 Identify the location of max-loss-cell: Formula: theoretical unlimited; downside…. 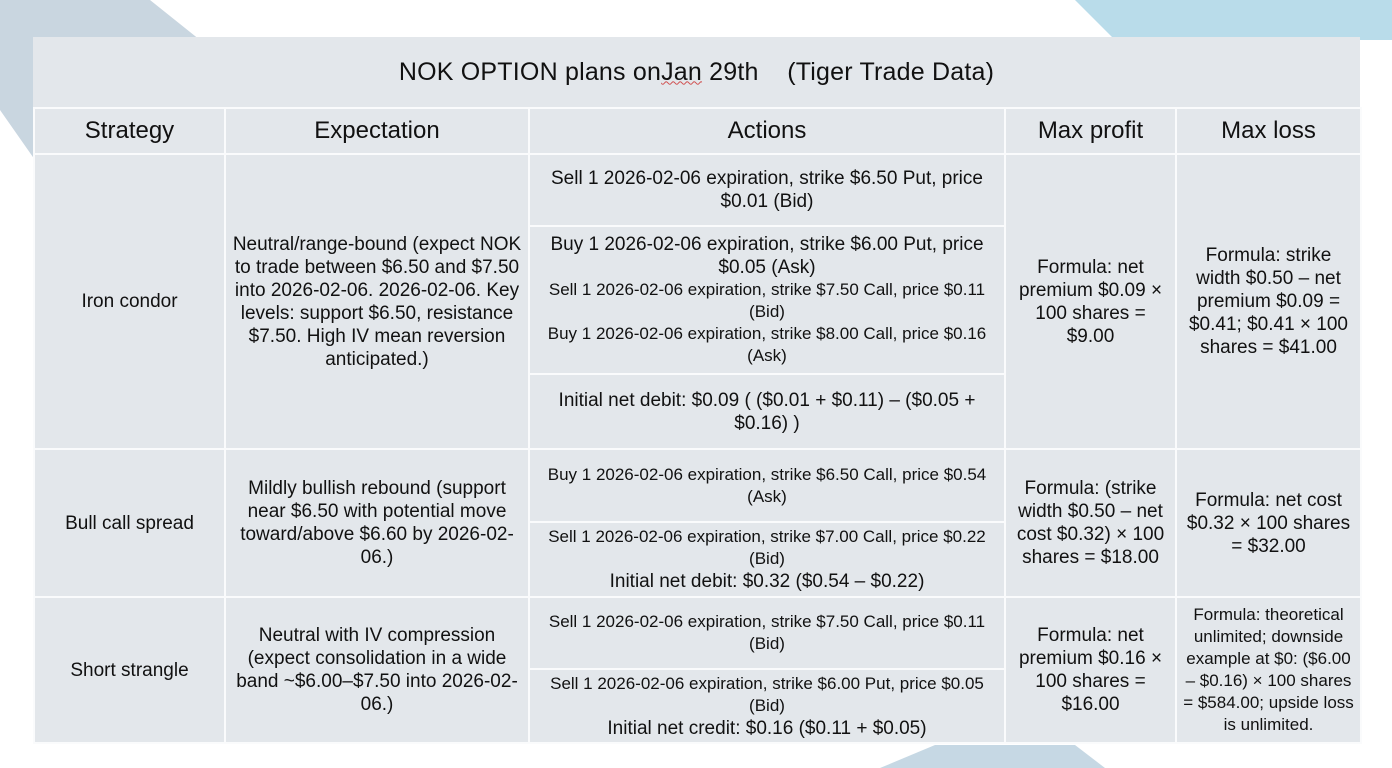
(1268, 670).